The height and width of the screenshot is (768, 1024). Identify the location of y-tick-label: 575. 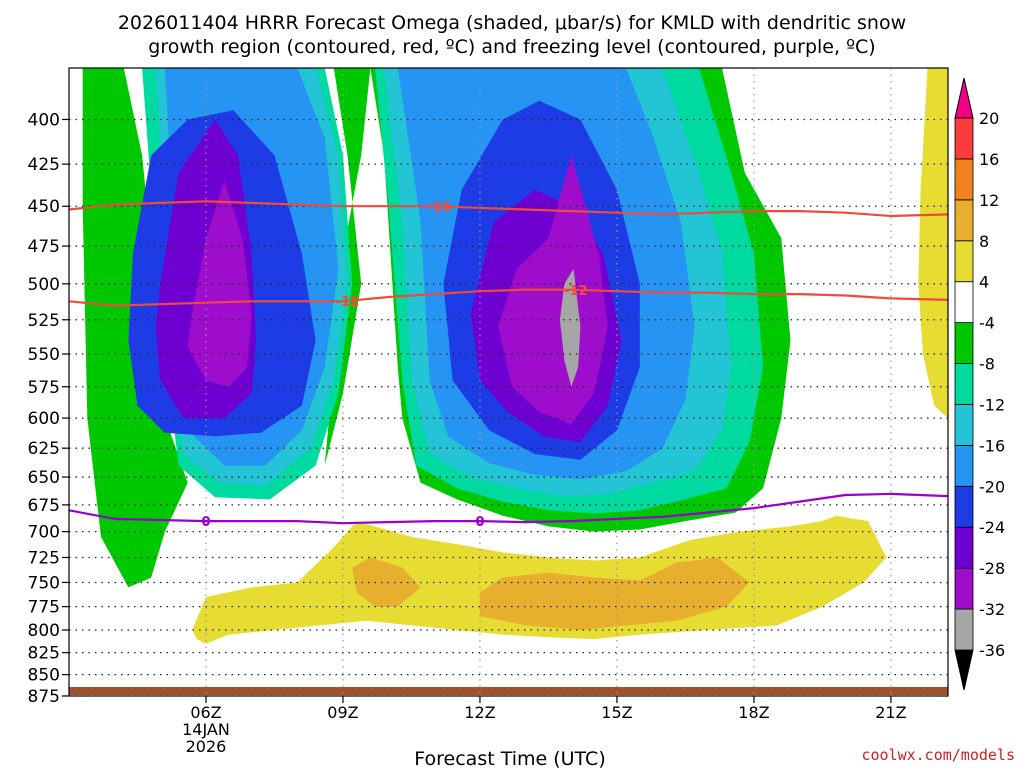
(44, 388).